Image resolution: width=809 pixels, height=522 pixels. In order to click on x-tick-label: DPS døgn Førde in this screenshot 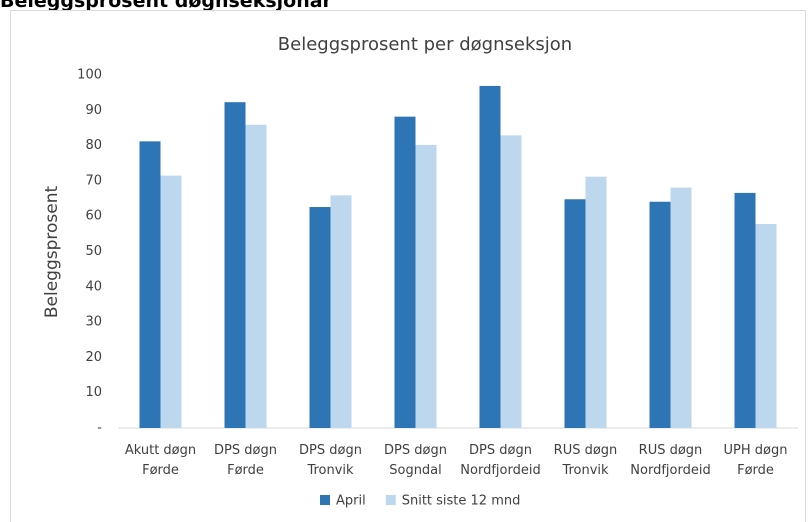, I will do `click(245, 460)`.